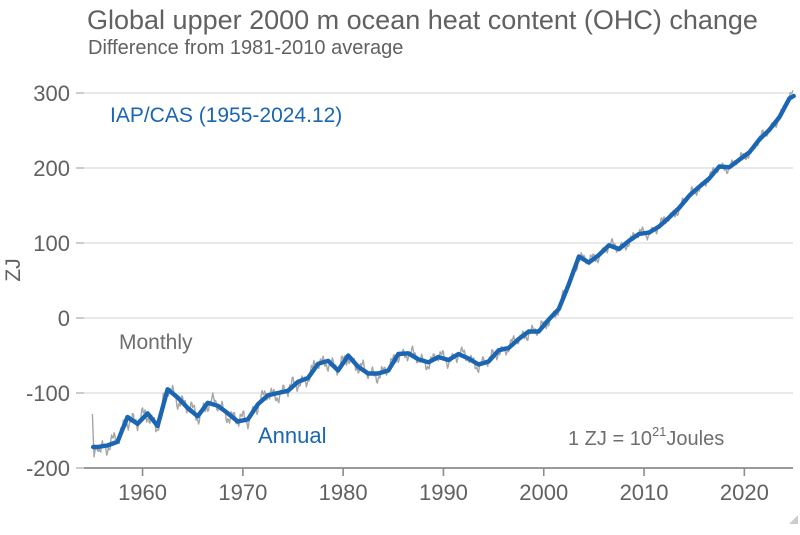 This screenshot has width=800, height=535. I want to click on x-tick-label: 2020, so click(744, 492).